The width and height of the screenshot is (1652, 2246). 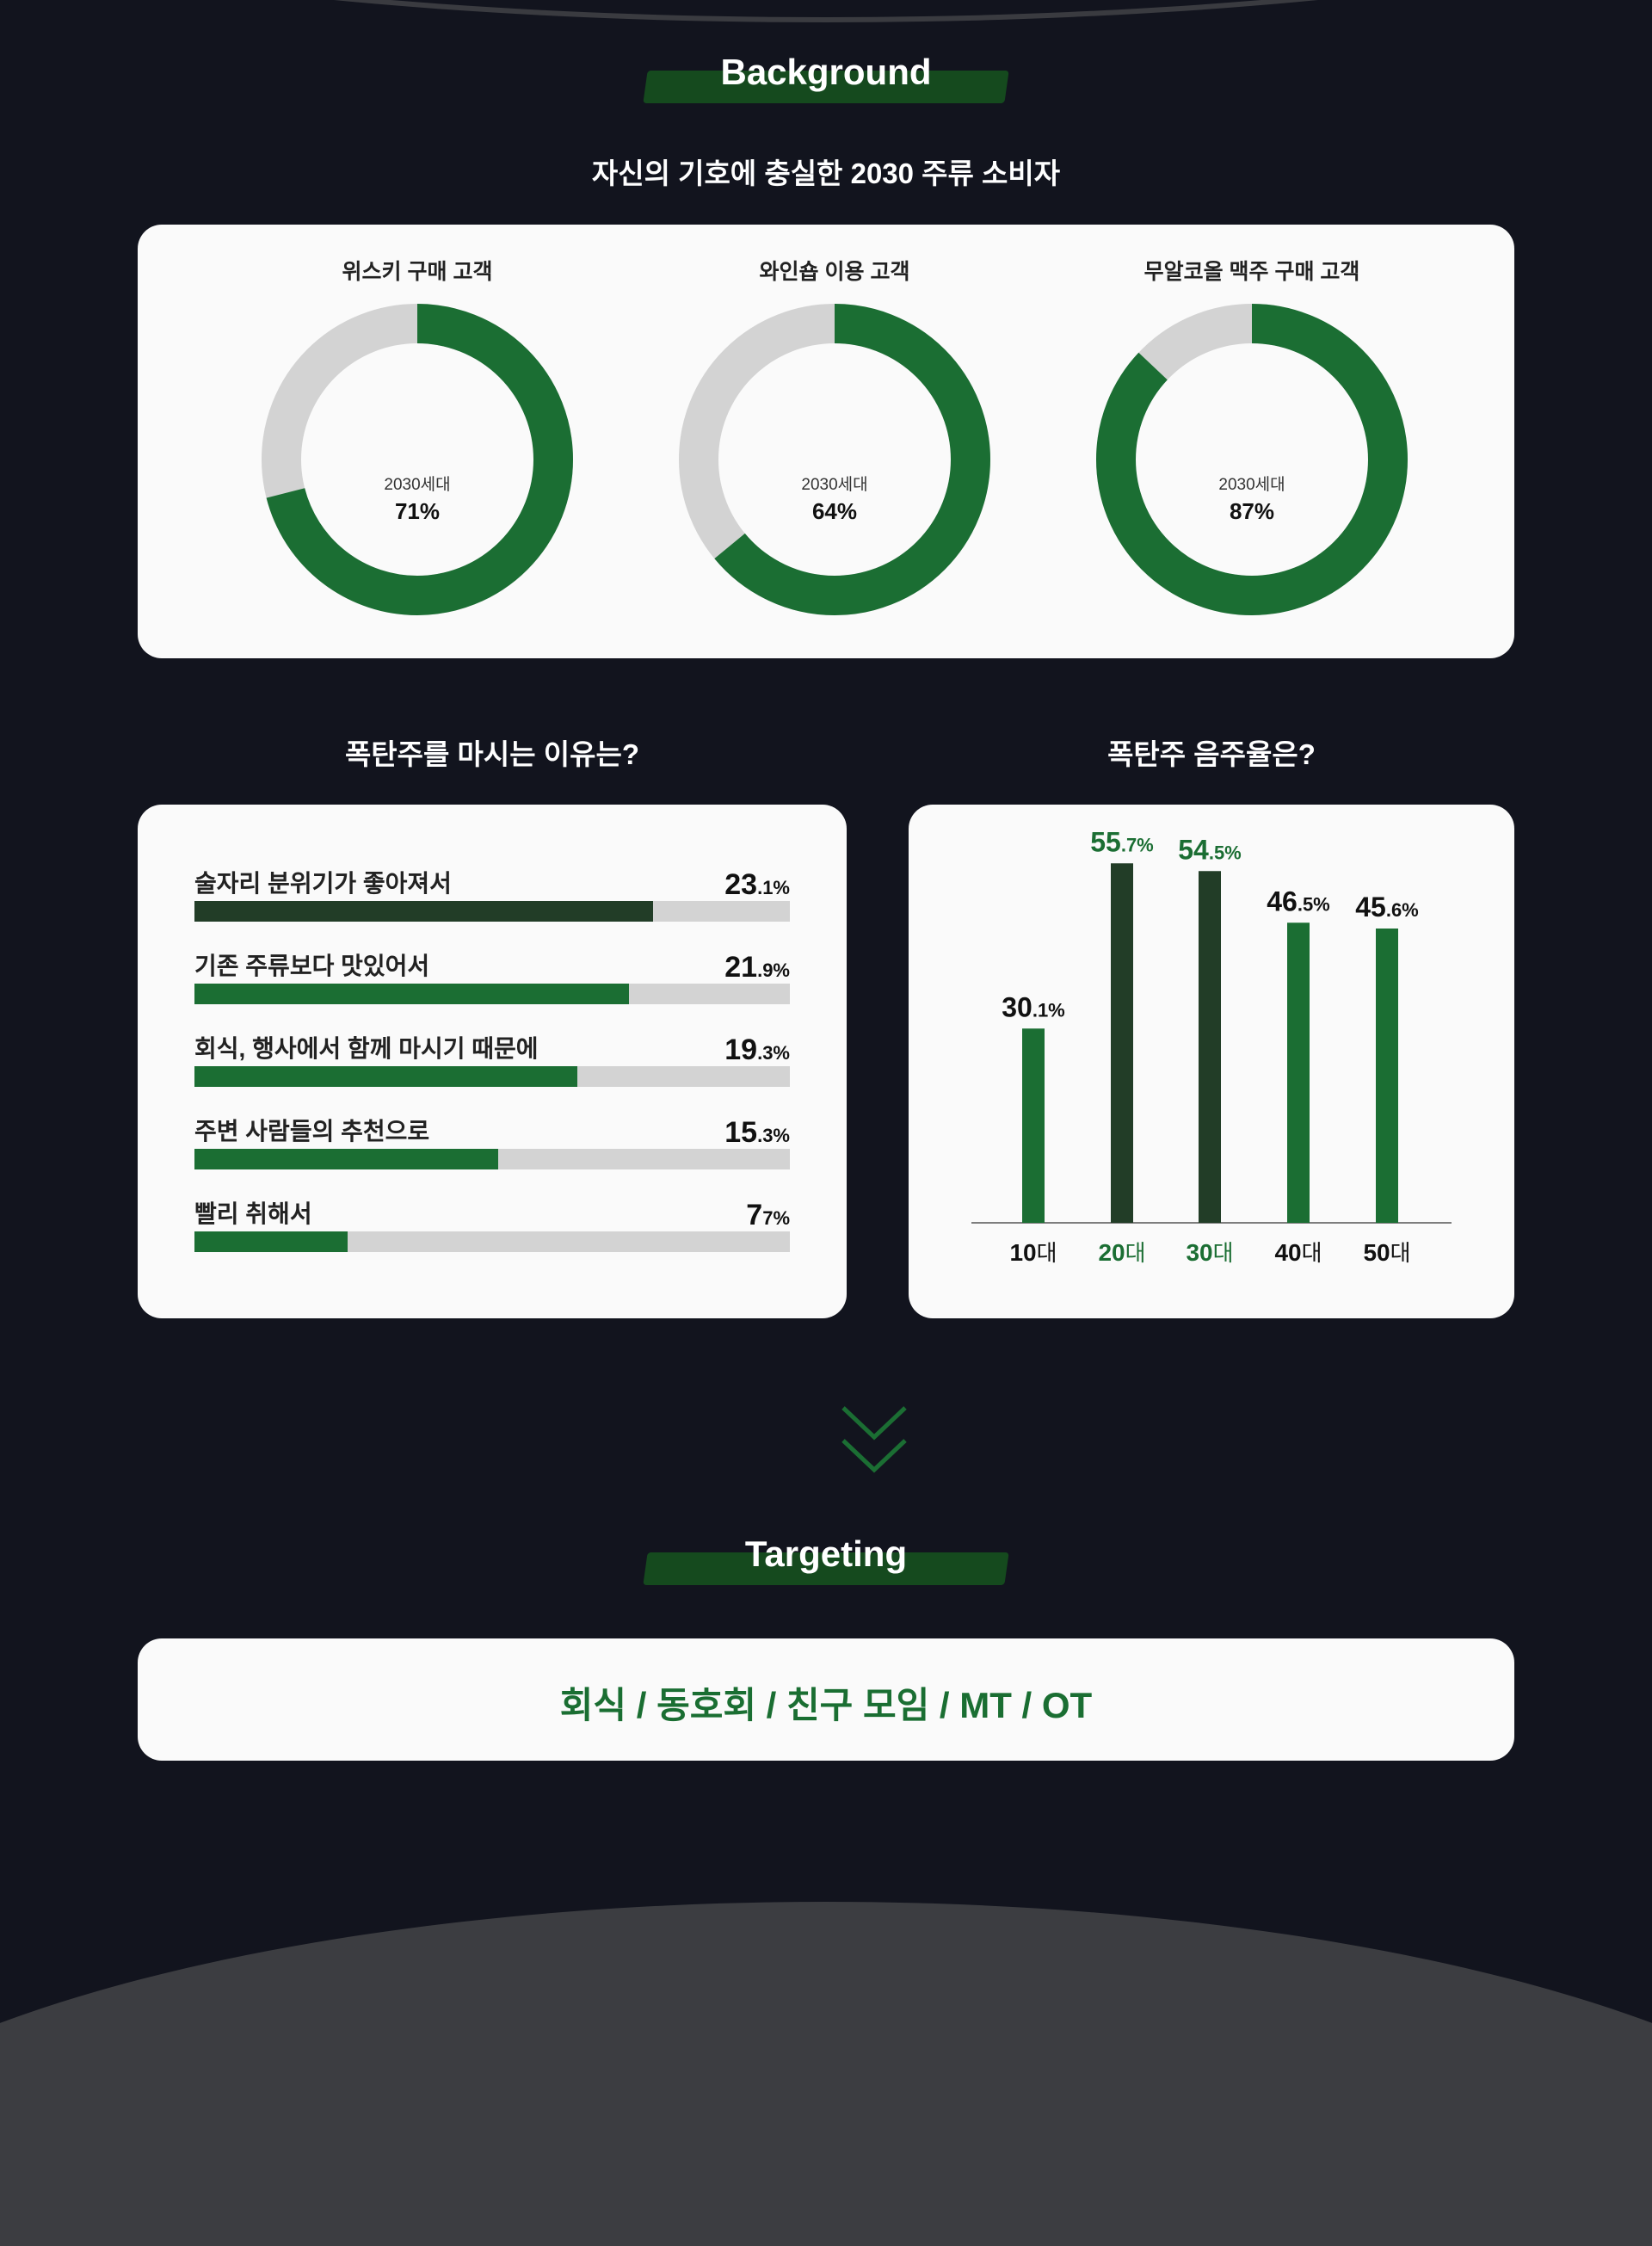 What do you see at coordinates (834, 511) in the screenshot?
I see `donut-center-value: 64%` at bounding box center [834, 511].